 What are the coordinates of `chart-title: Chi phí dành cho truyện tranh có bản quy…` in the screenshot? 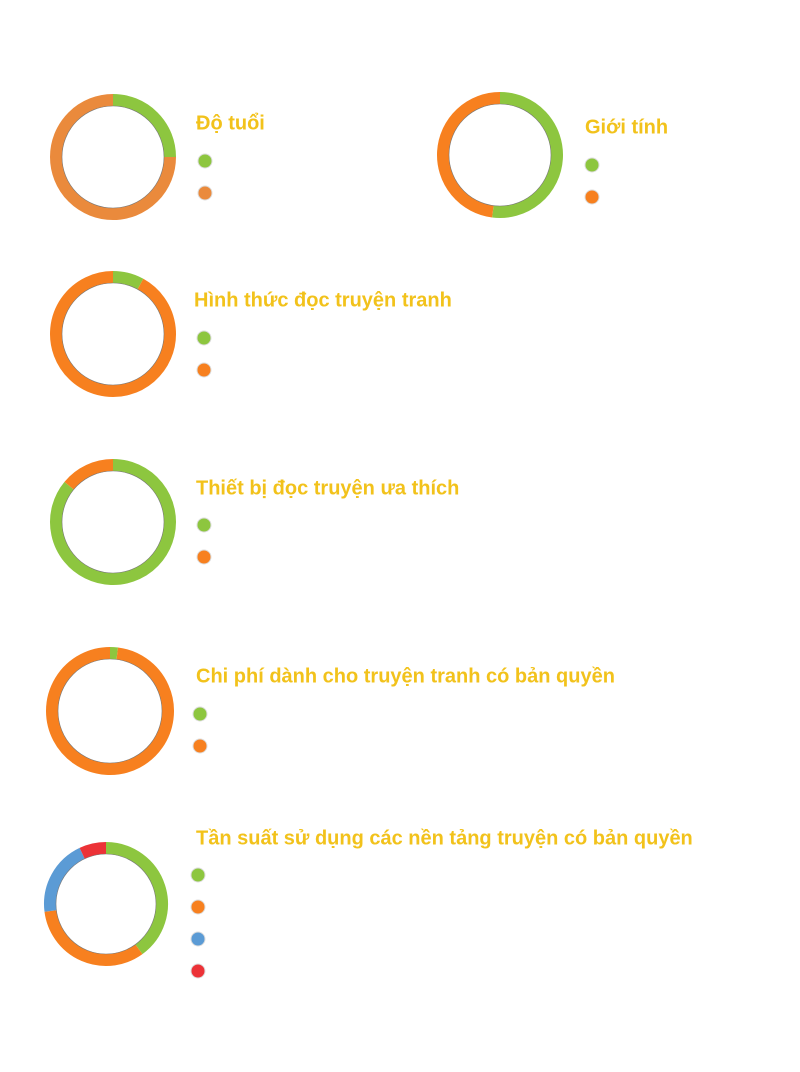 It's located at (405, 676).